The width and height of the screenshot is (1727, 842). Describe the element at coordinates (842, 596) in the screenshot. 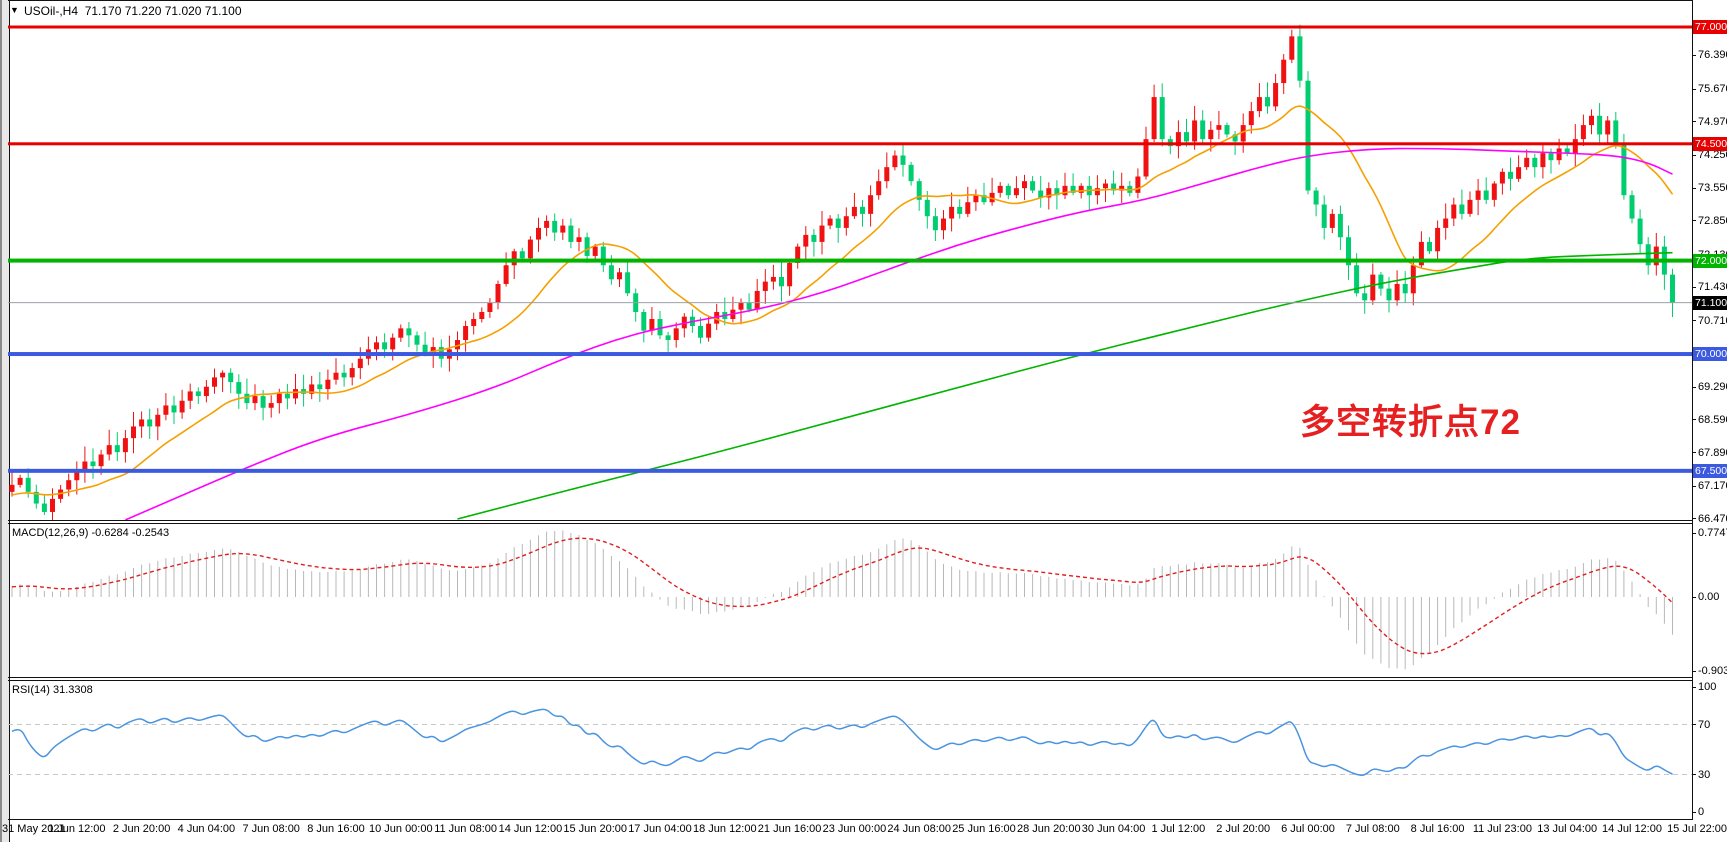

I see `macd-signal-line` at that location.